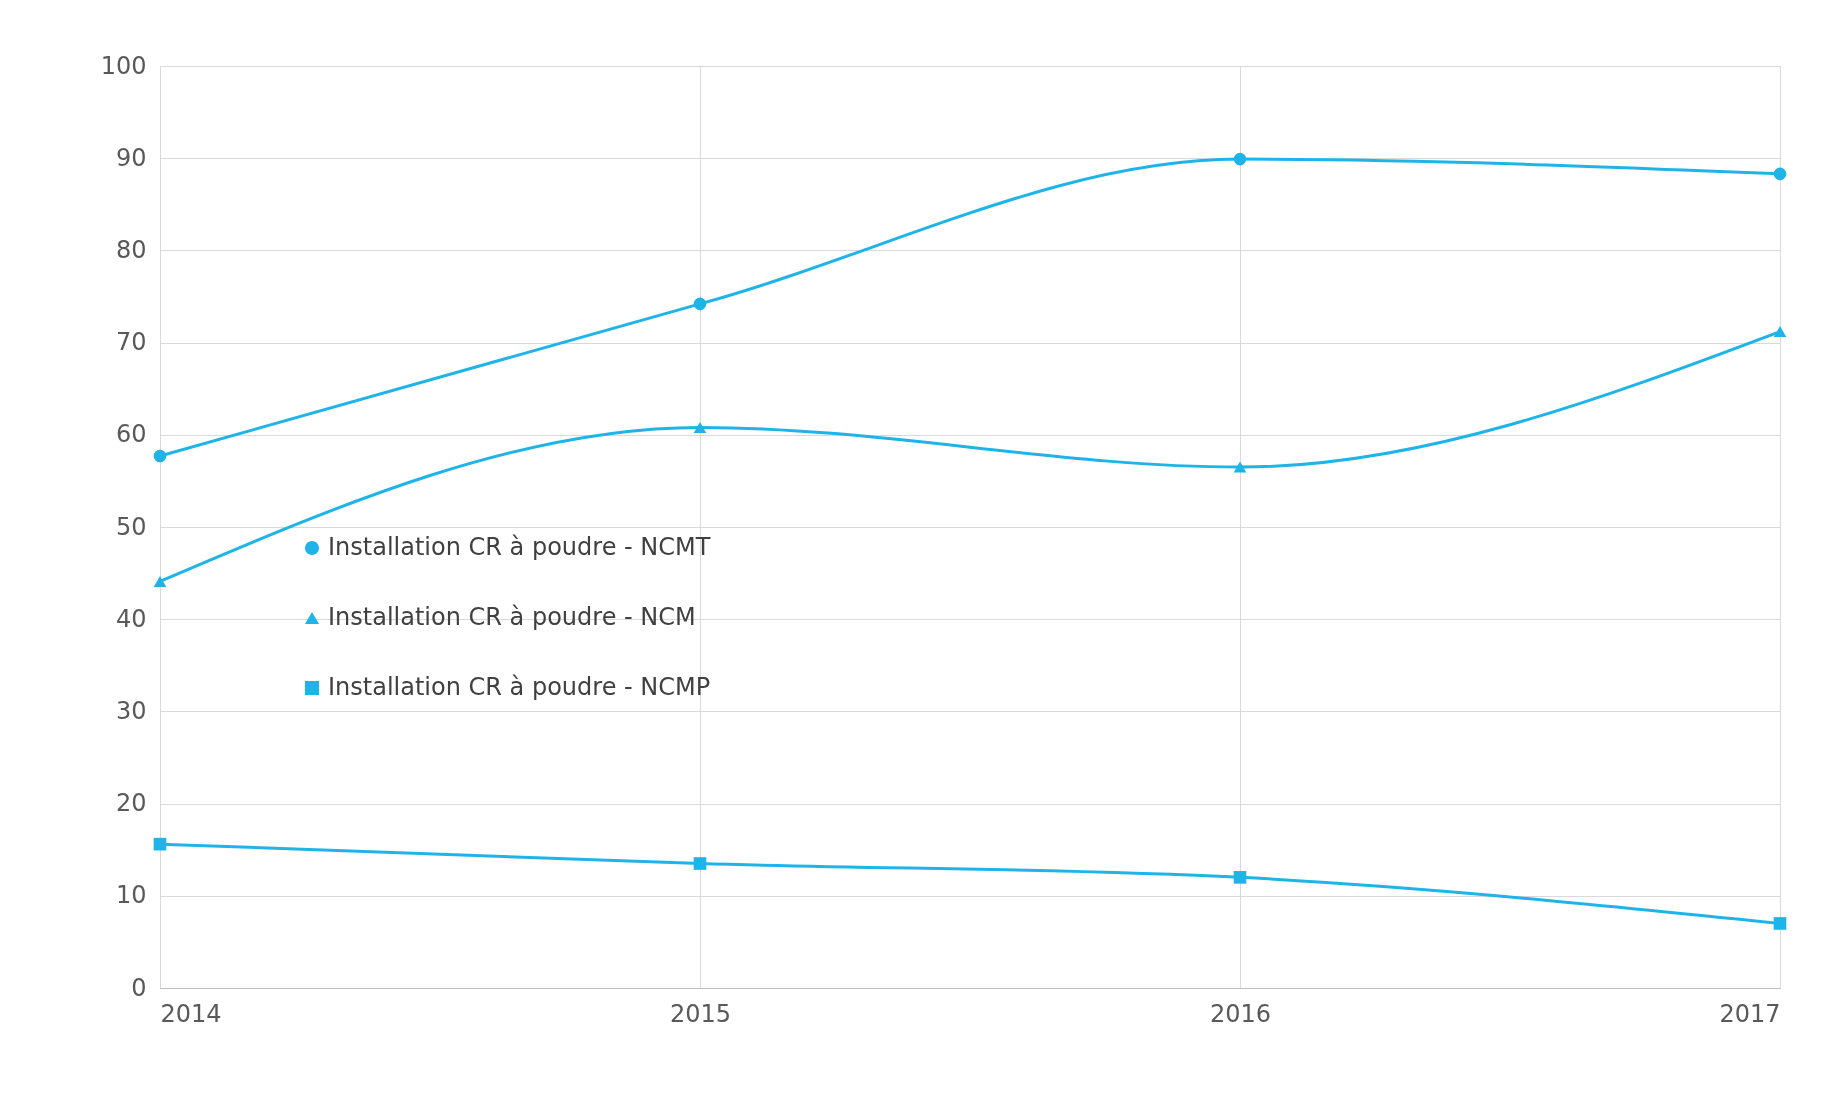  I want to click on y-tick-label: 70, so click(131, 342).